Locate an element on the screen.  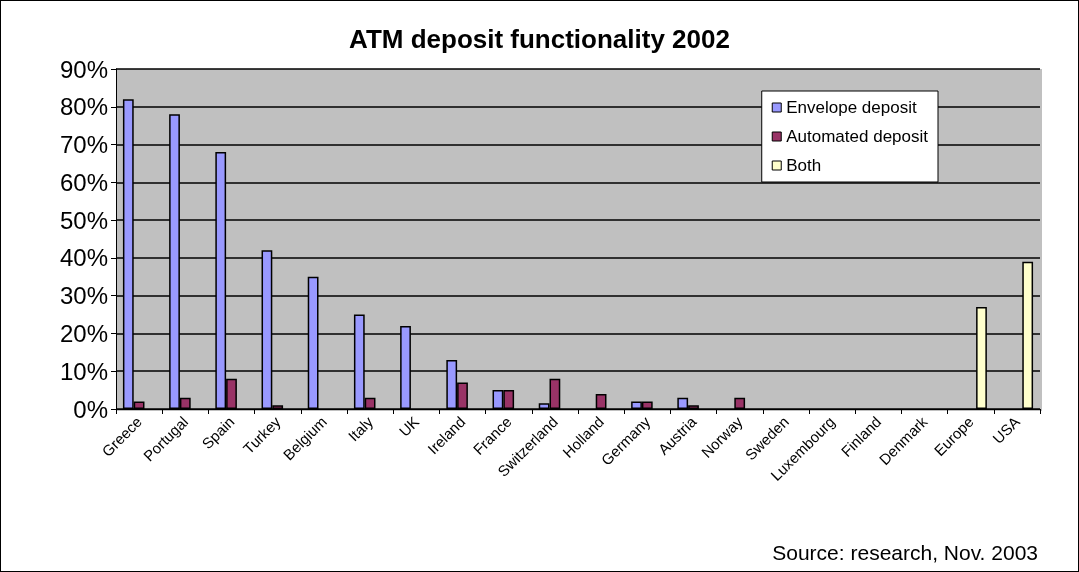
y-tick-label: 40% is located at coordinates (83, 258).